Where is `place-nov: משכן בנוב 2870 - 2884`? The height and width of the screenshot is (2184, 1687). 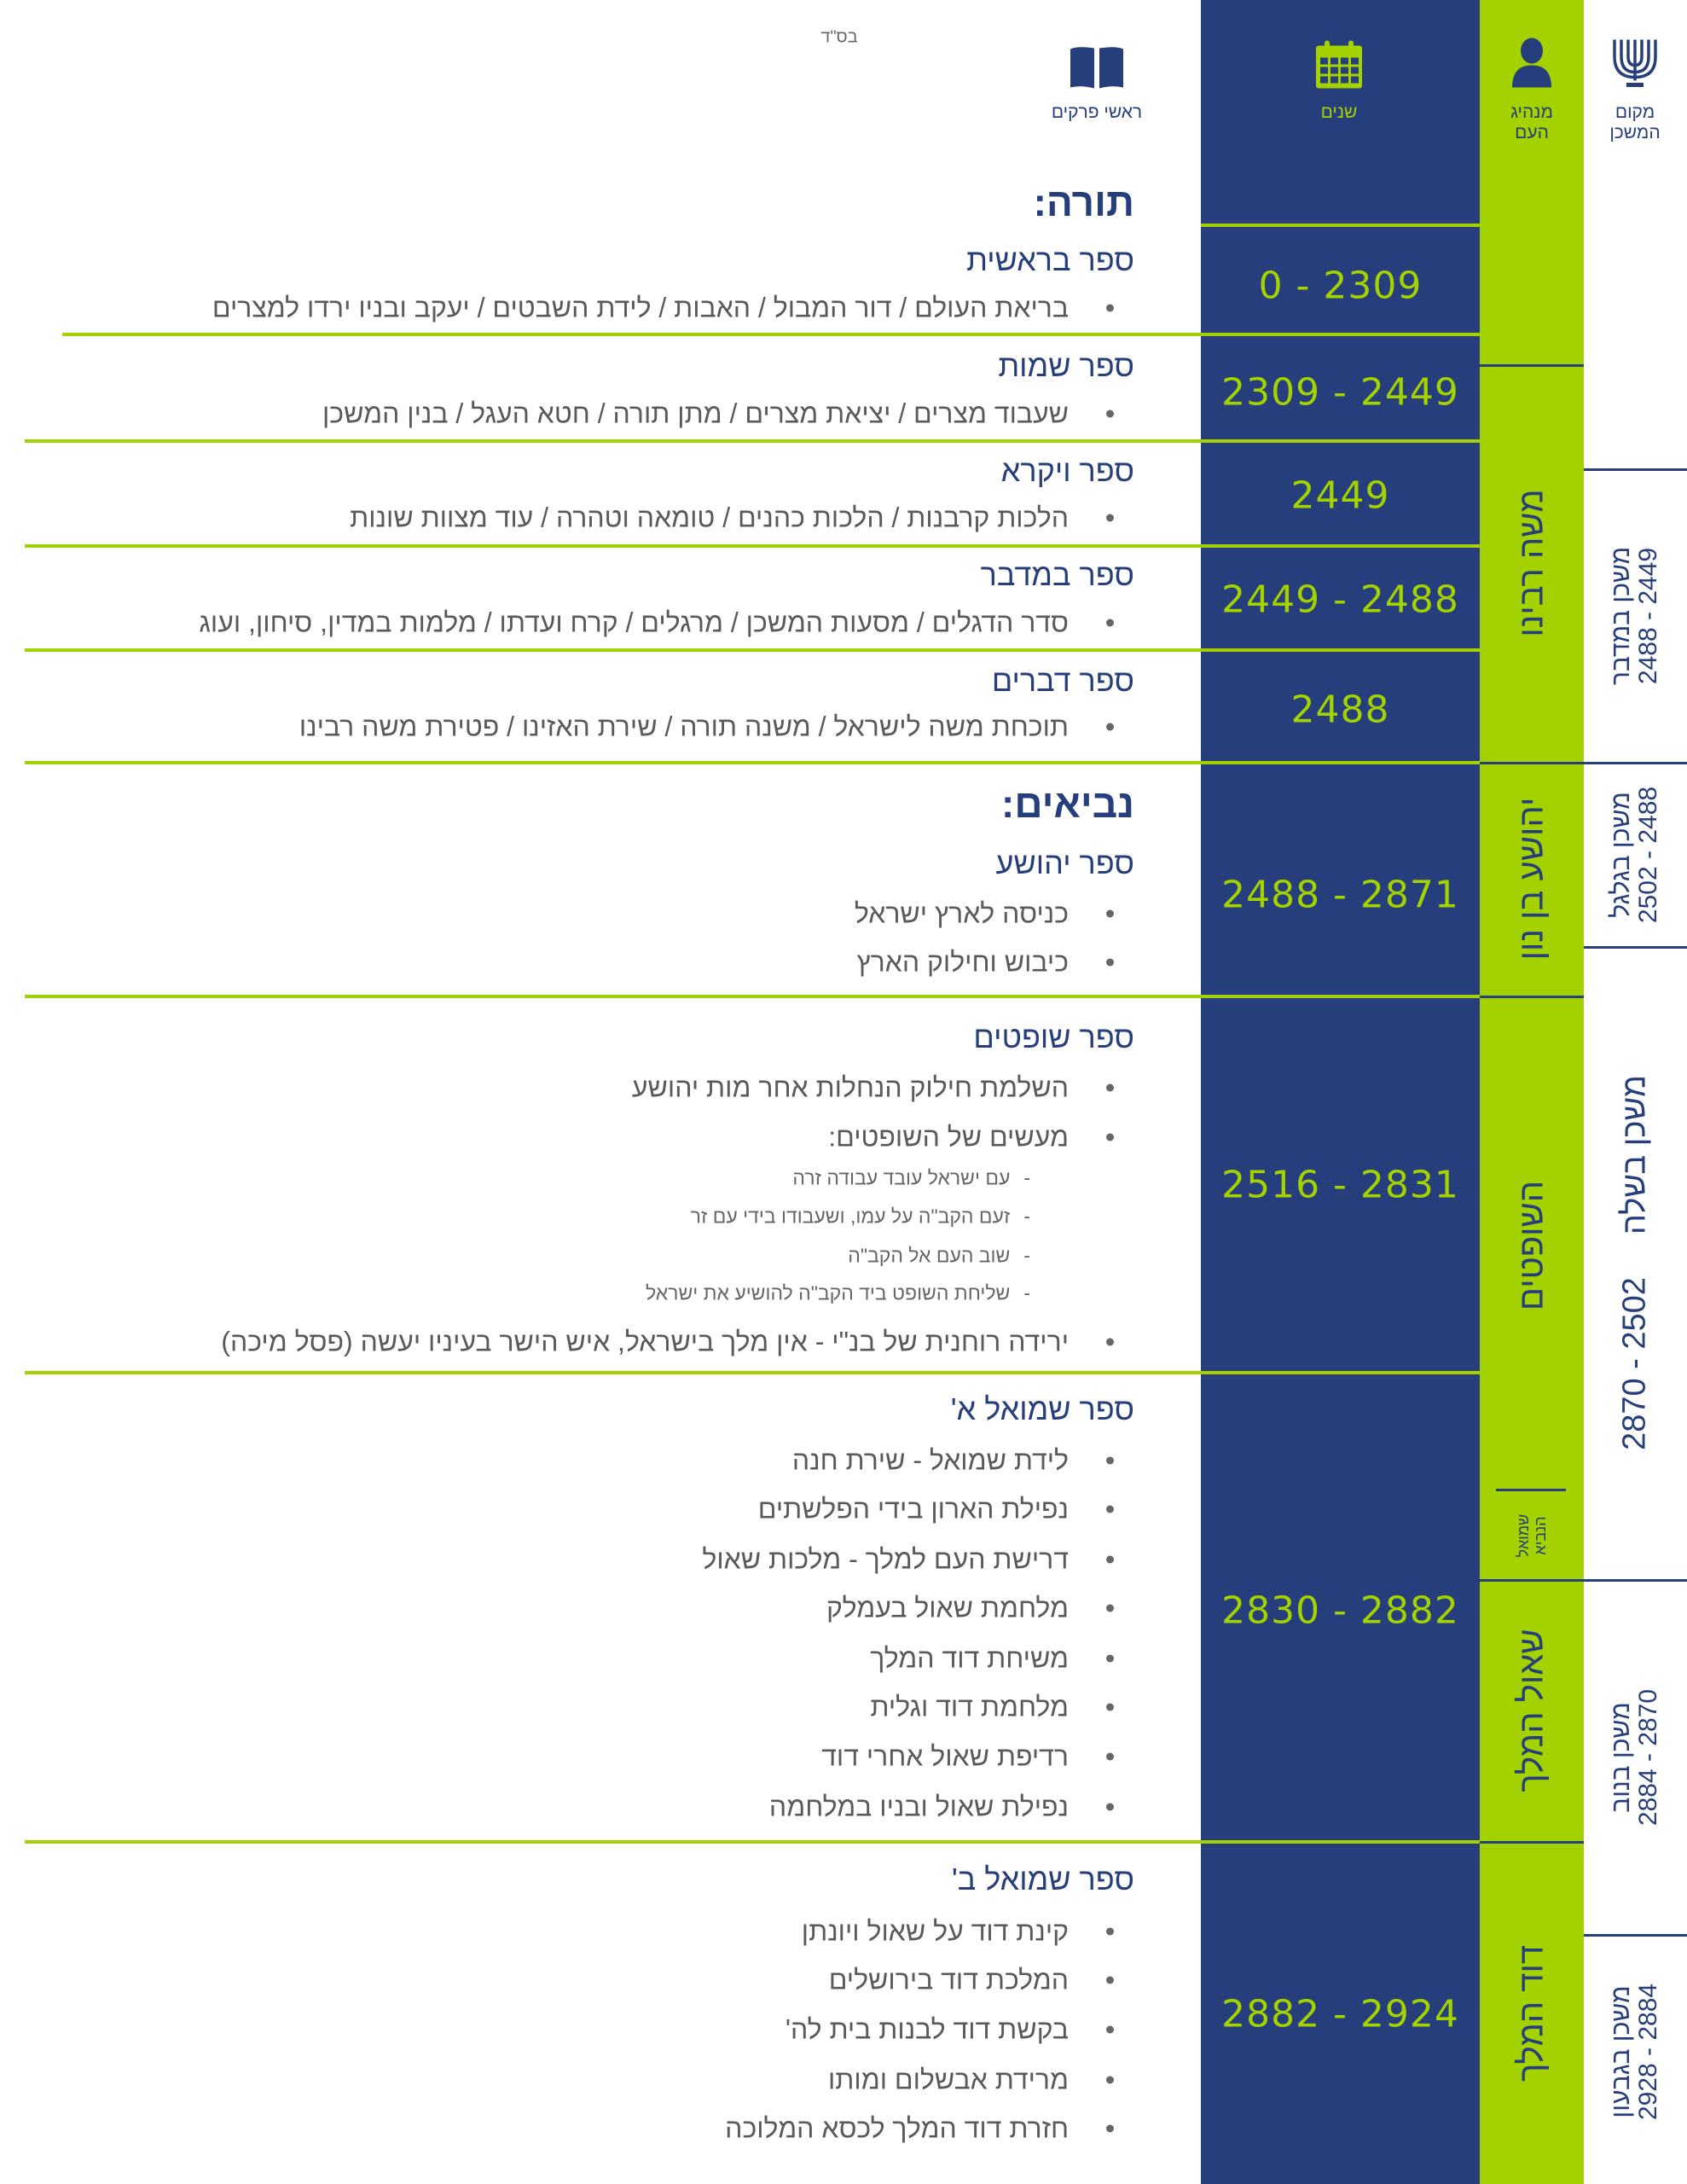
place-nov: משכן בנוב 2870 - 2884 is located at coordinates (1635, 1758).